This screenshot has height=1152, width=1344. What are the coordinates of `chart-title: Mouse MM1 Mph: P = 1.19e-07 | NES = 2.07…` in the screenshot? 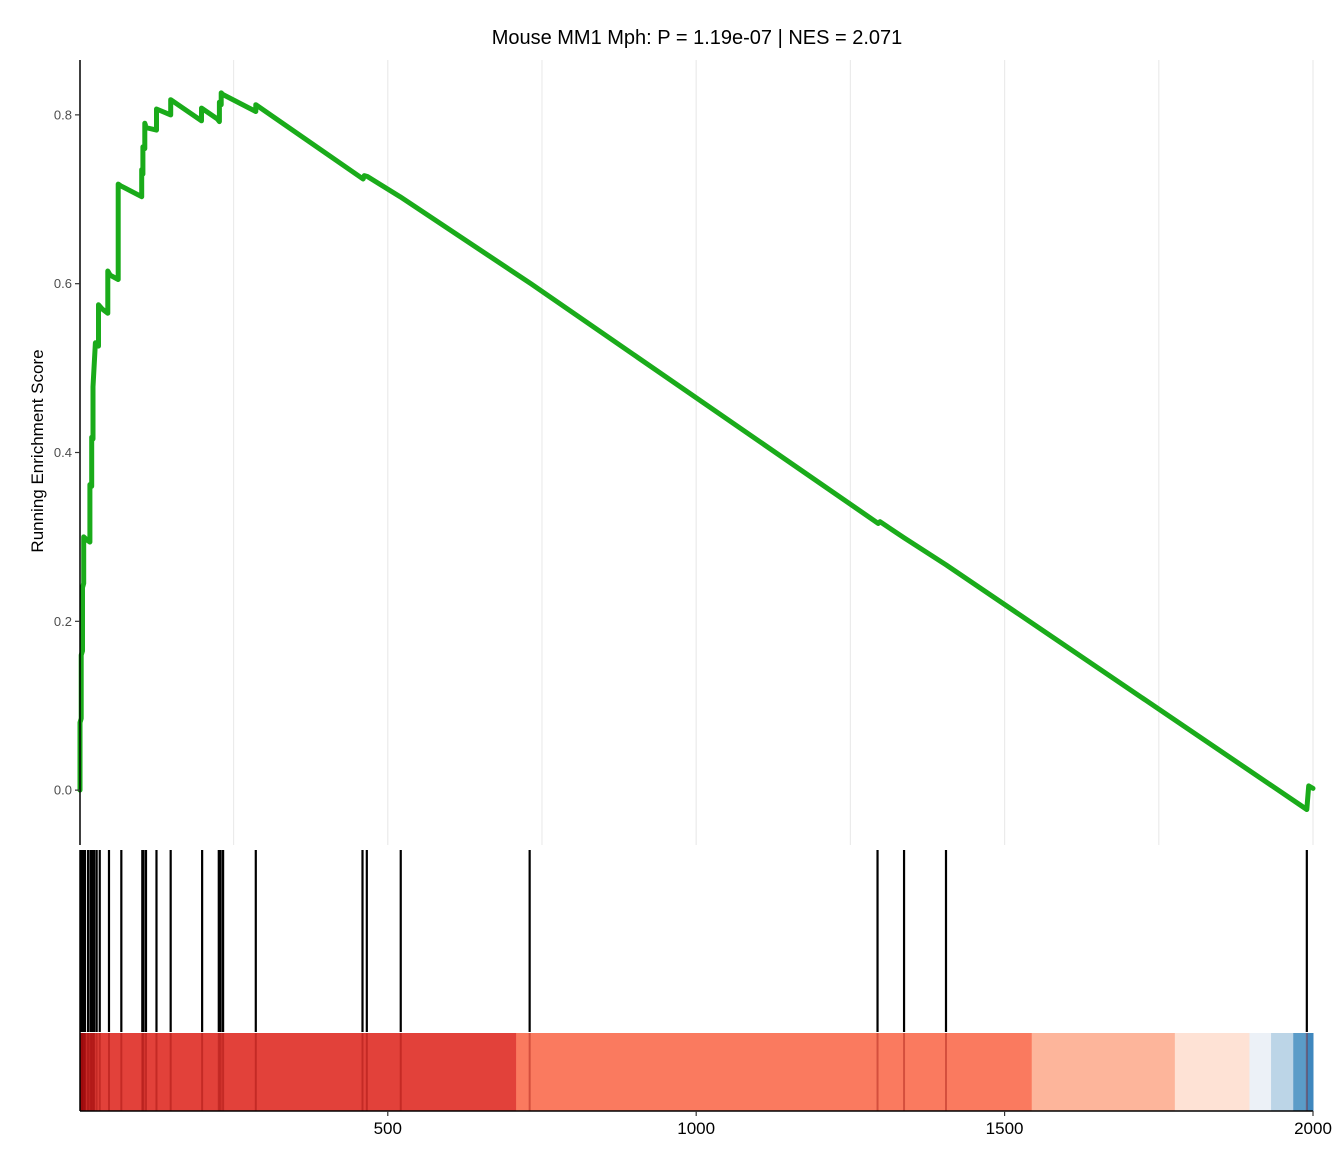 It's located at (697, 38).